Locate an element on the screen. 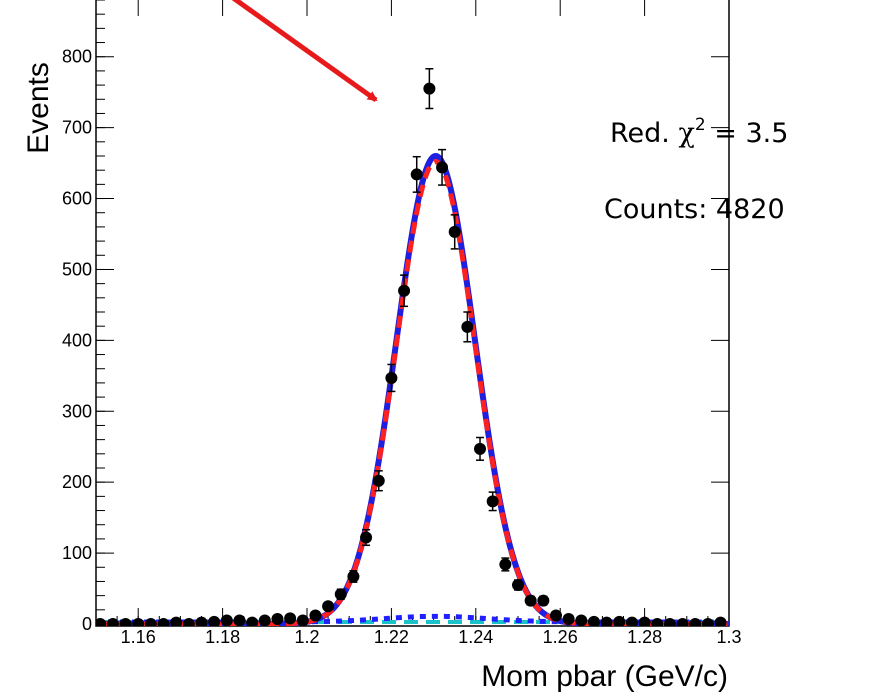 This screenshot has height=698, width=870. x-tick-label: 1.24 is located at coordinates (475, 637).